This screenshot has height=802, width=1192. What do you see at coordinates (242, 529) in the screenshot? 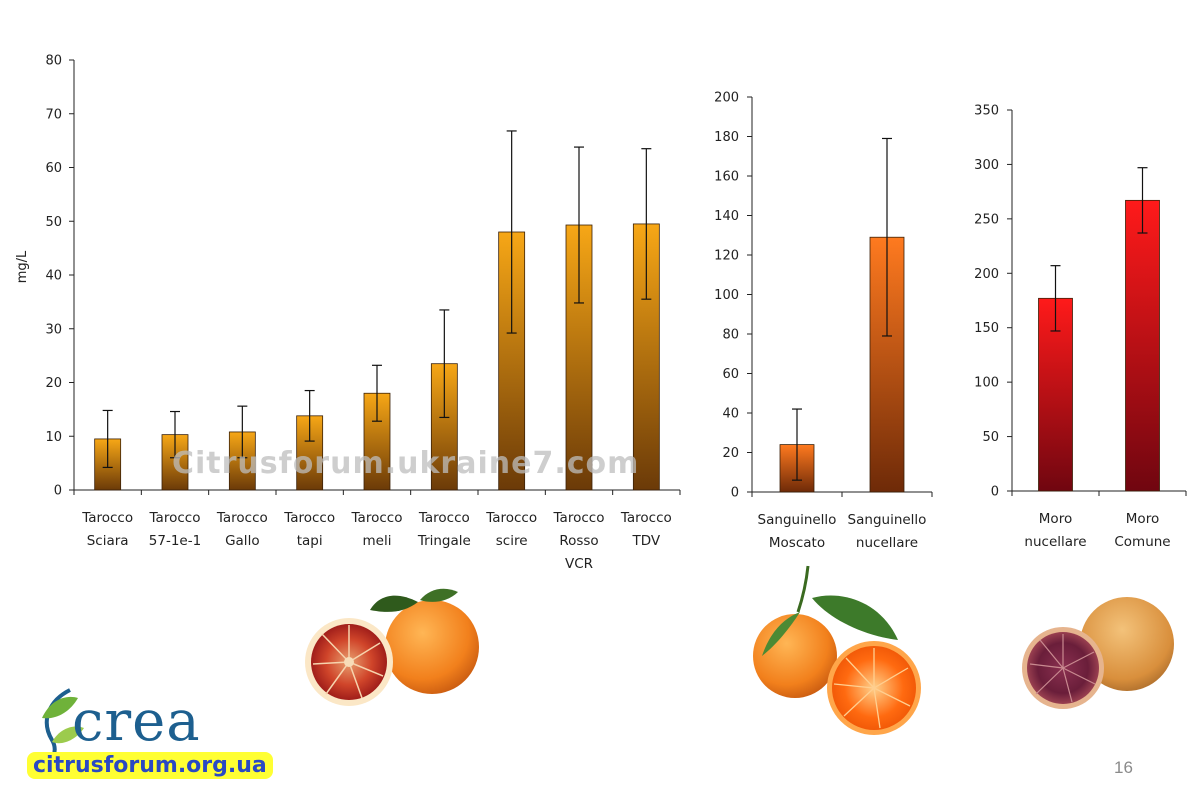
I see `category-label: Tarocco Gallo` at bounding box center [242, 529].